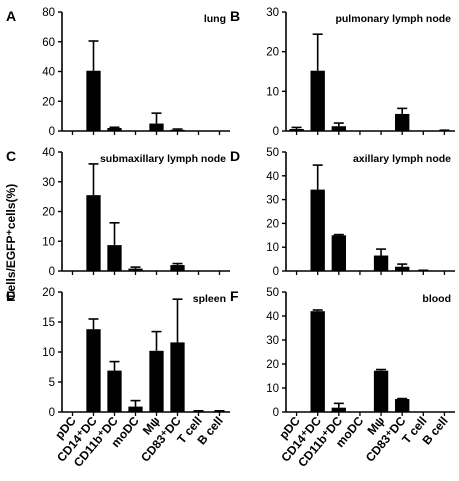  I want to click on panel-letter: E, so click(10, 296).